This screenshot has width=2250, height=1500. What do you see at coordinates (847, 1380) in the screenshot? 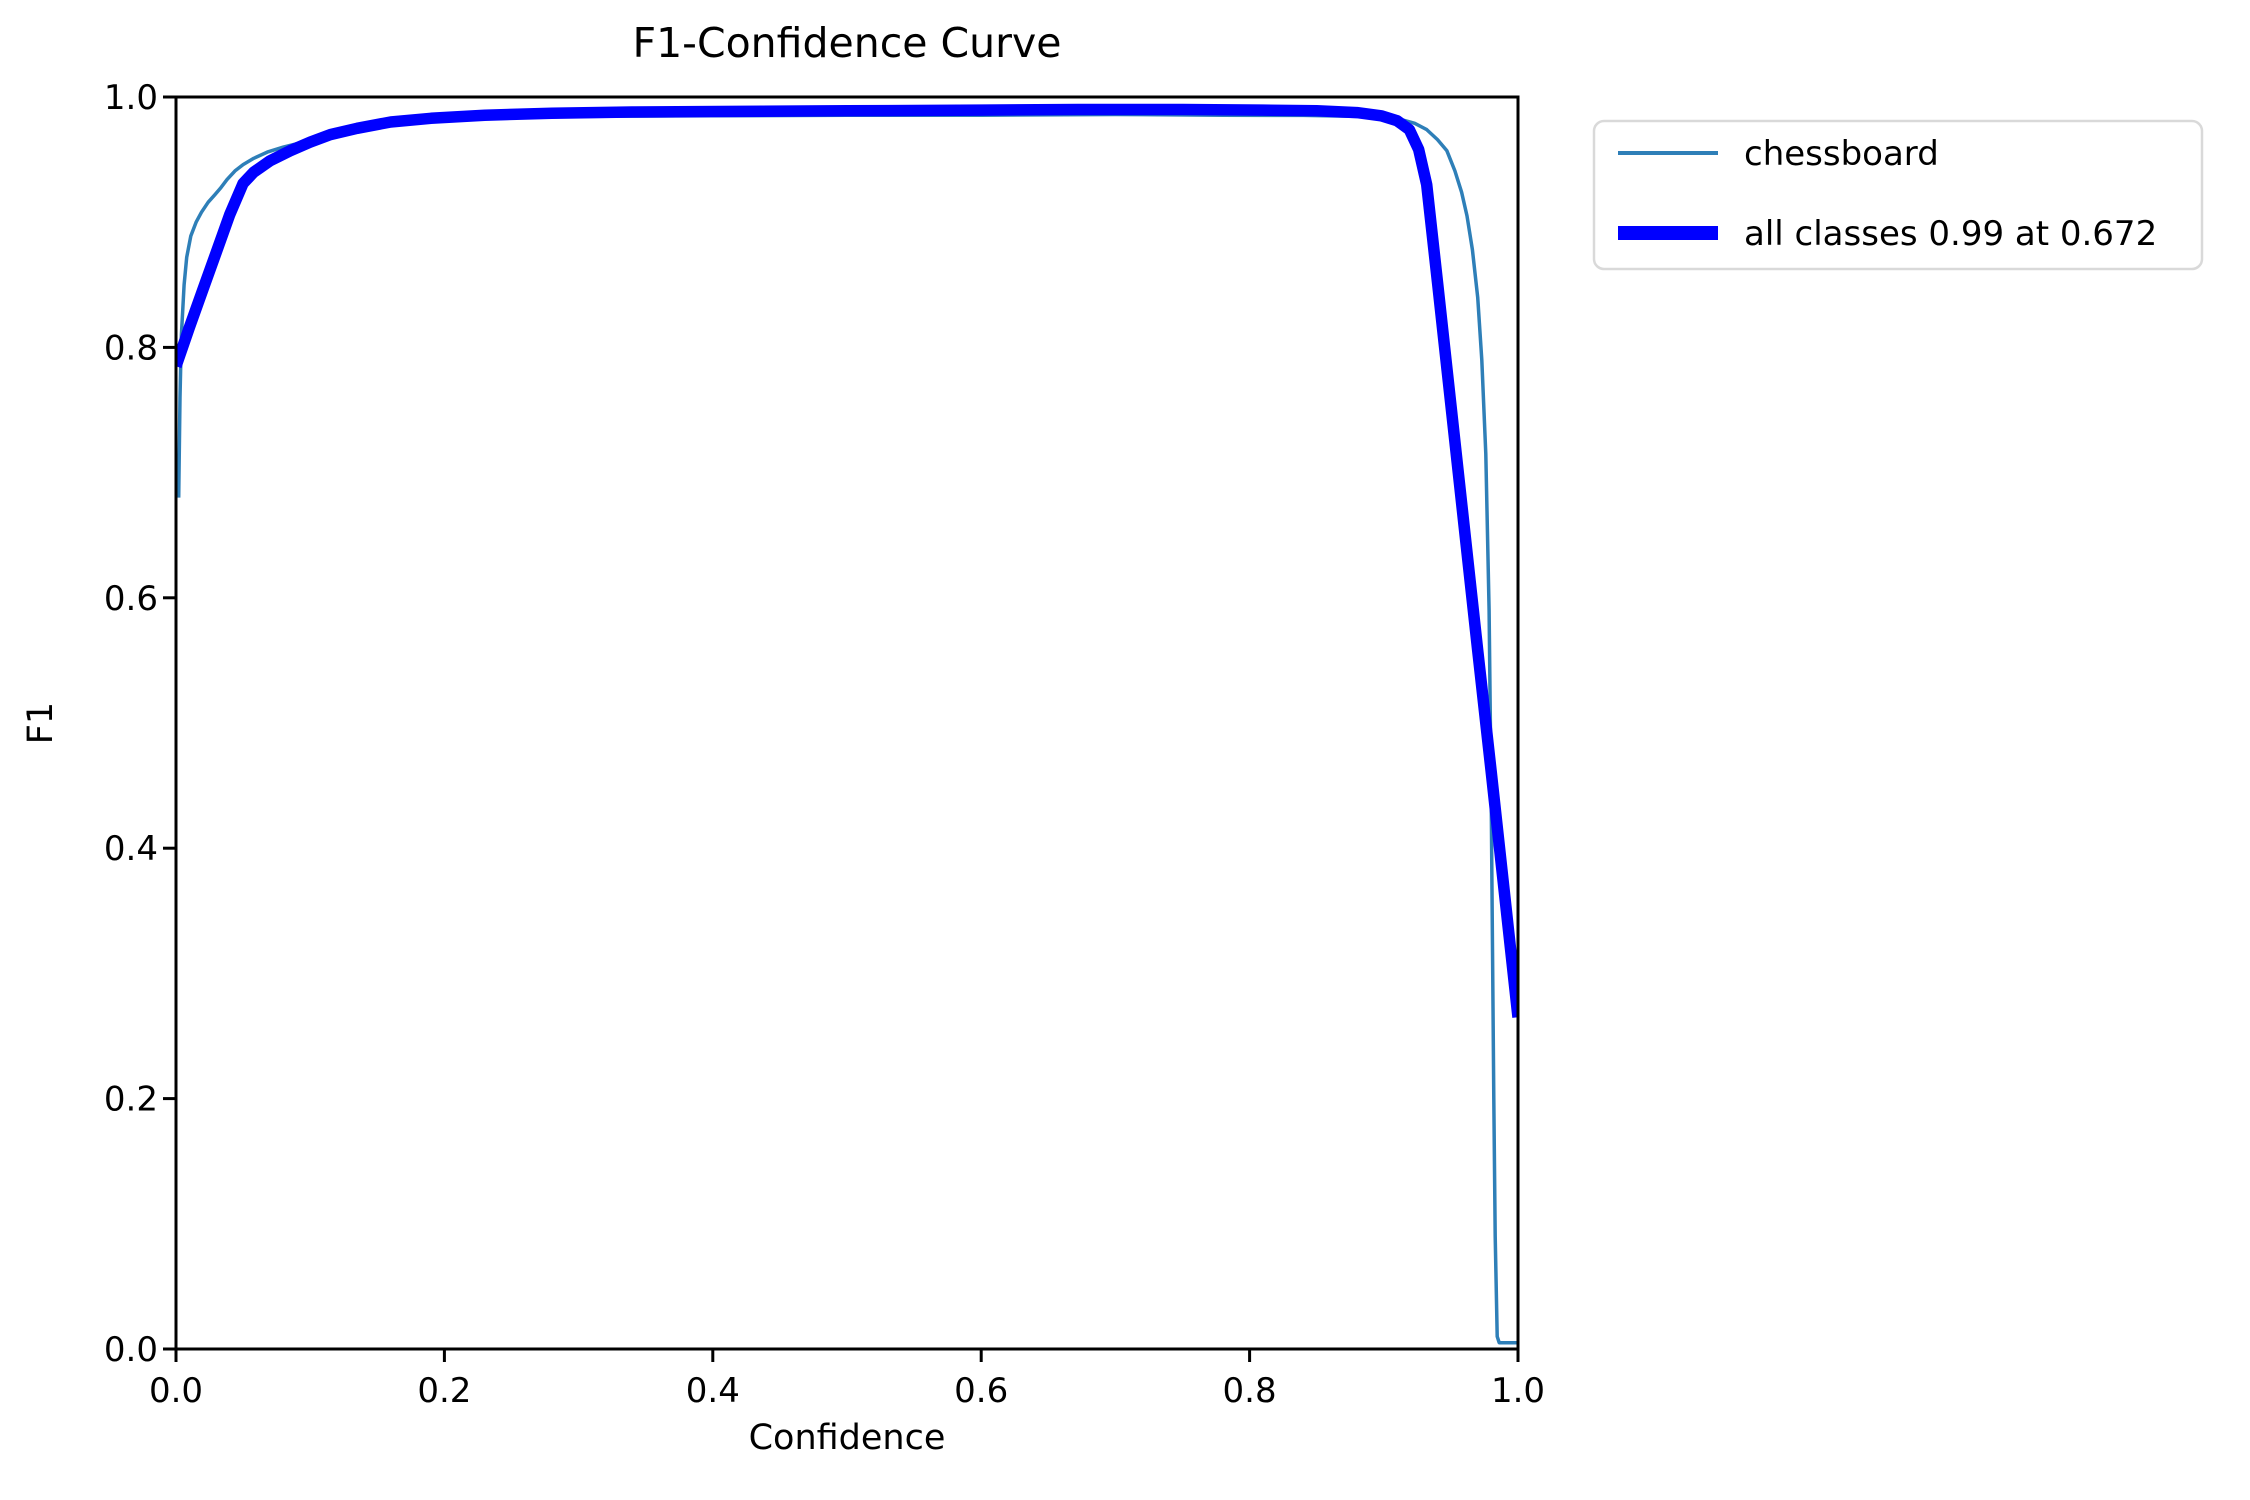
I see `x-axis-ticks: 0.0 0.2 0.4 0.6 0.8 1.0` at bounding box center [847, 1380].